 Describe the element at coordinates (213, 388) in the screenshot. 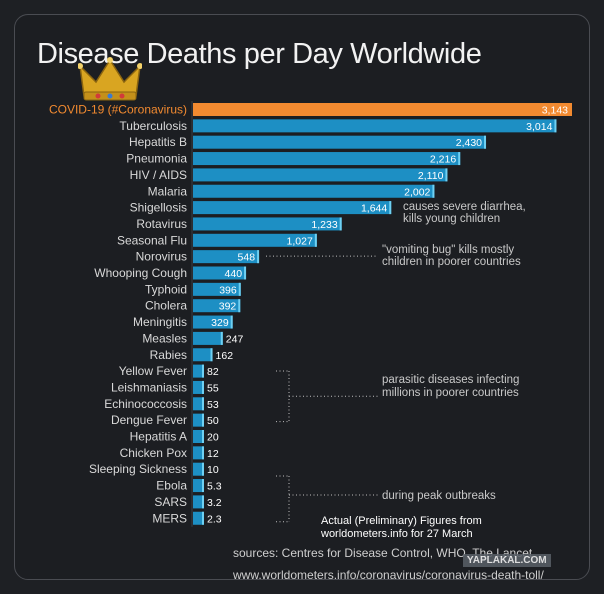

I see `value-label-leishmaniasis: 55` at that location.